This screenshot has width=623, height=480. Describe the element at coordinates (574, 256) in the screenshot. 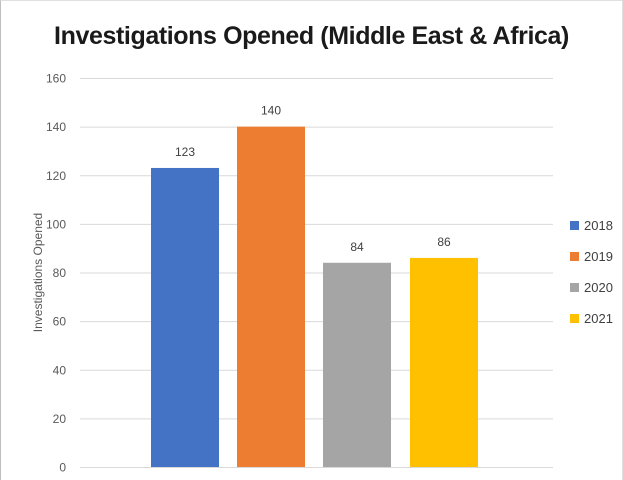

I see `legend-swatch-2019` at that location.